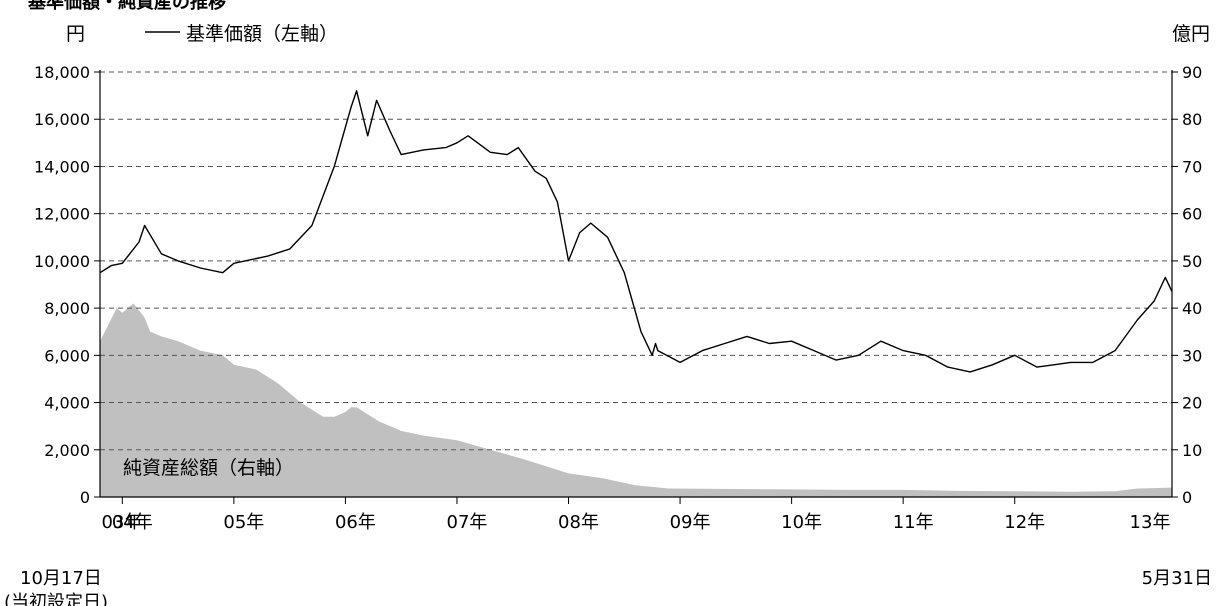 This screenshot has width=1219, height=606. I want to click on left-tick-label: 8,000, so click(67, 308).